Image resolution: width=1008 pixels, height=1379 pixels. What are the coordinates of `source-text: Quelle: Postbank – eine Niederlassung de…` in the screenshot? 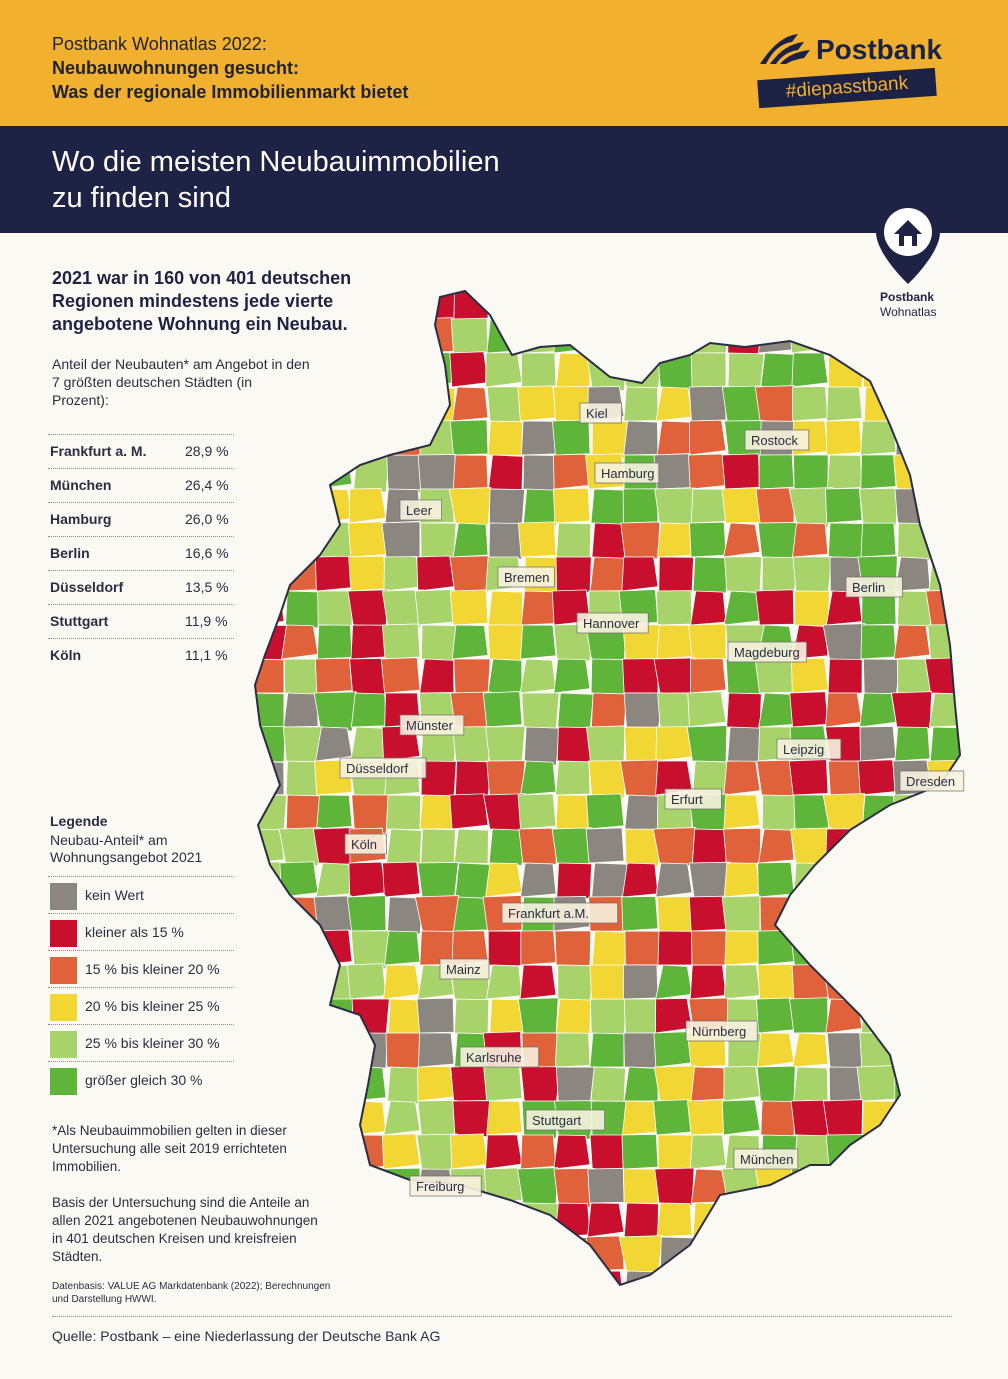 It's located at (246, 1336).